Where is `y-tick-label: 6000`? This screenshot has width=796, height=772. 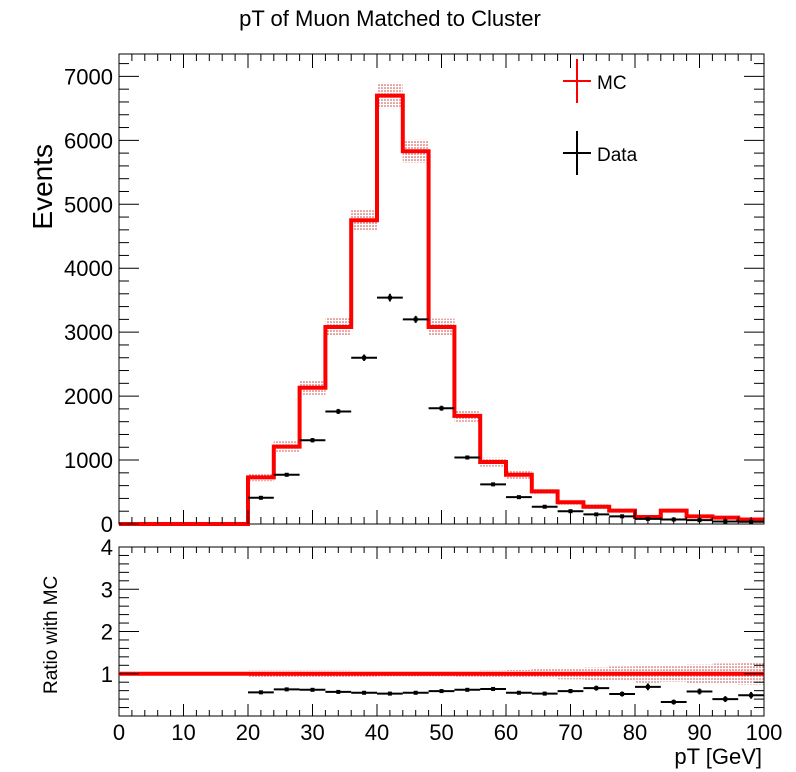
y-tick-label: 6000 is located at coordinates (88, 140).